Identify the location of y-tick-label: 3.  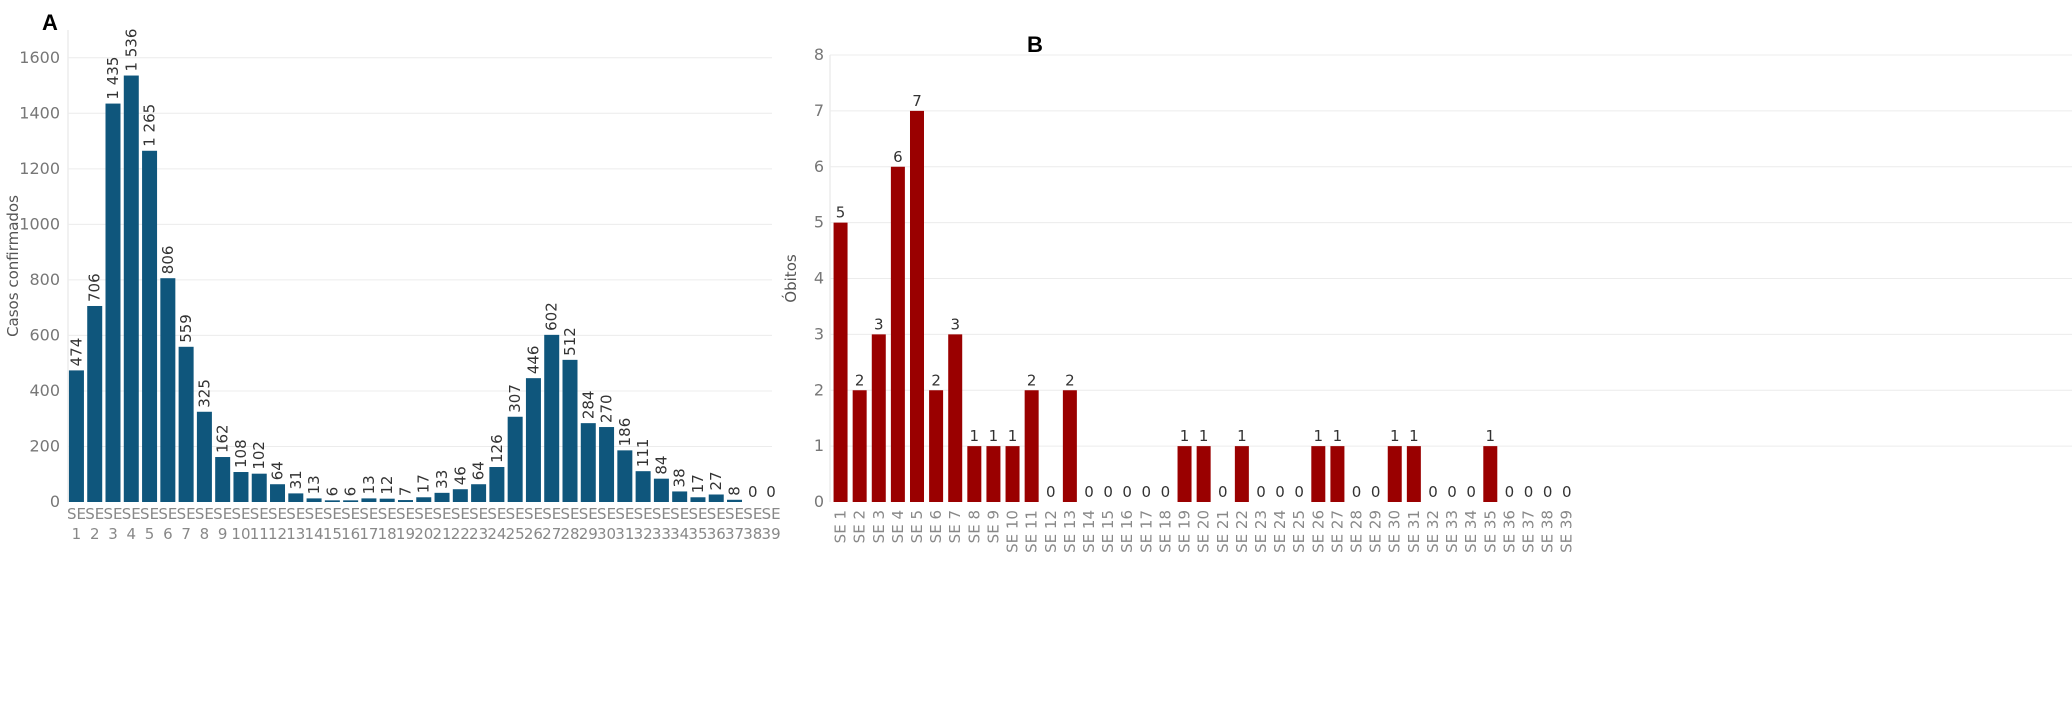
(819, 333).